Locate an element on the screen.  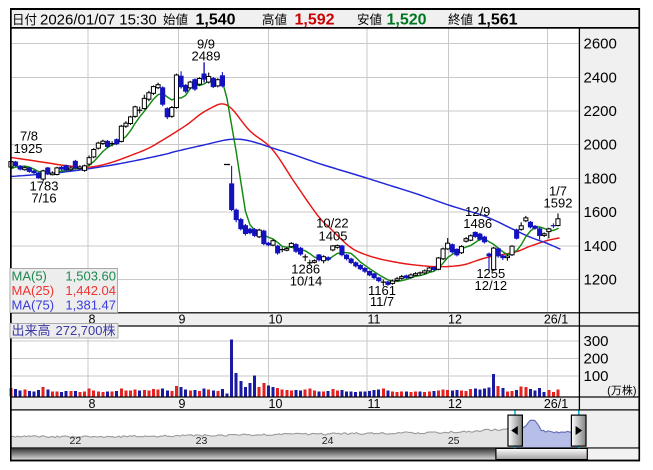
svg-text: 高値 is located at coordinates (274, 19).